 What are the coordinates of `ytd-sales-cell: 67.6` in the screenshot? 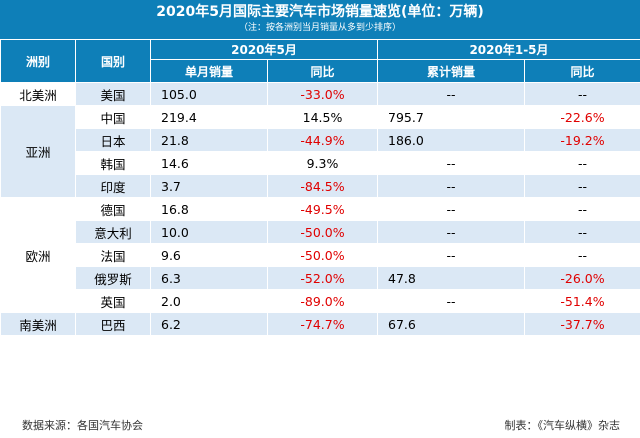 It's located at (451, 324).